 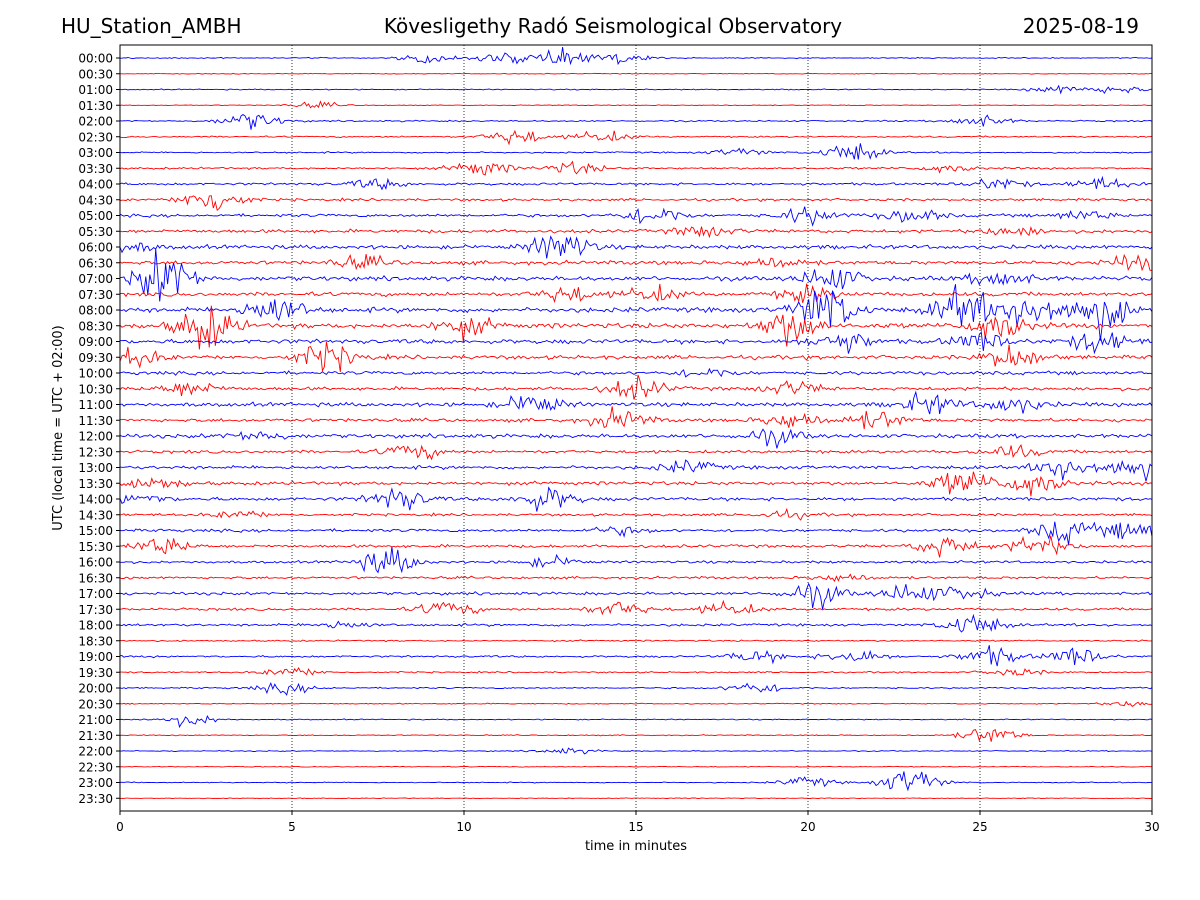 What do you see at coordinates (95, 342) in the screenshot?
I see `y-tick-label: 09:00` at bounding box center [95, 342].